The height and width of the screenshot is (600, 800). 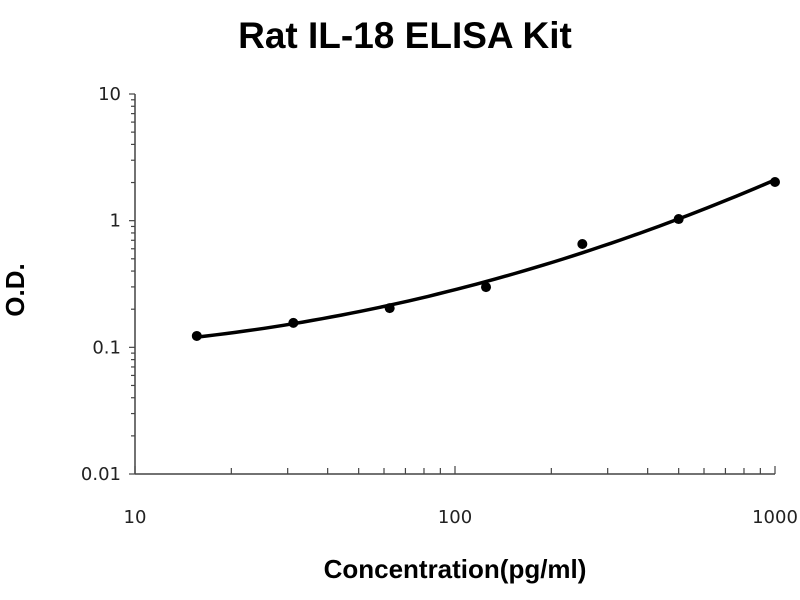 I want to click on x-axis-label: Concentration(pg/ml), so click(x=455, y=569).